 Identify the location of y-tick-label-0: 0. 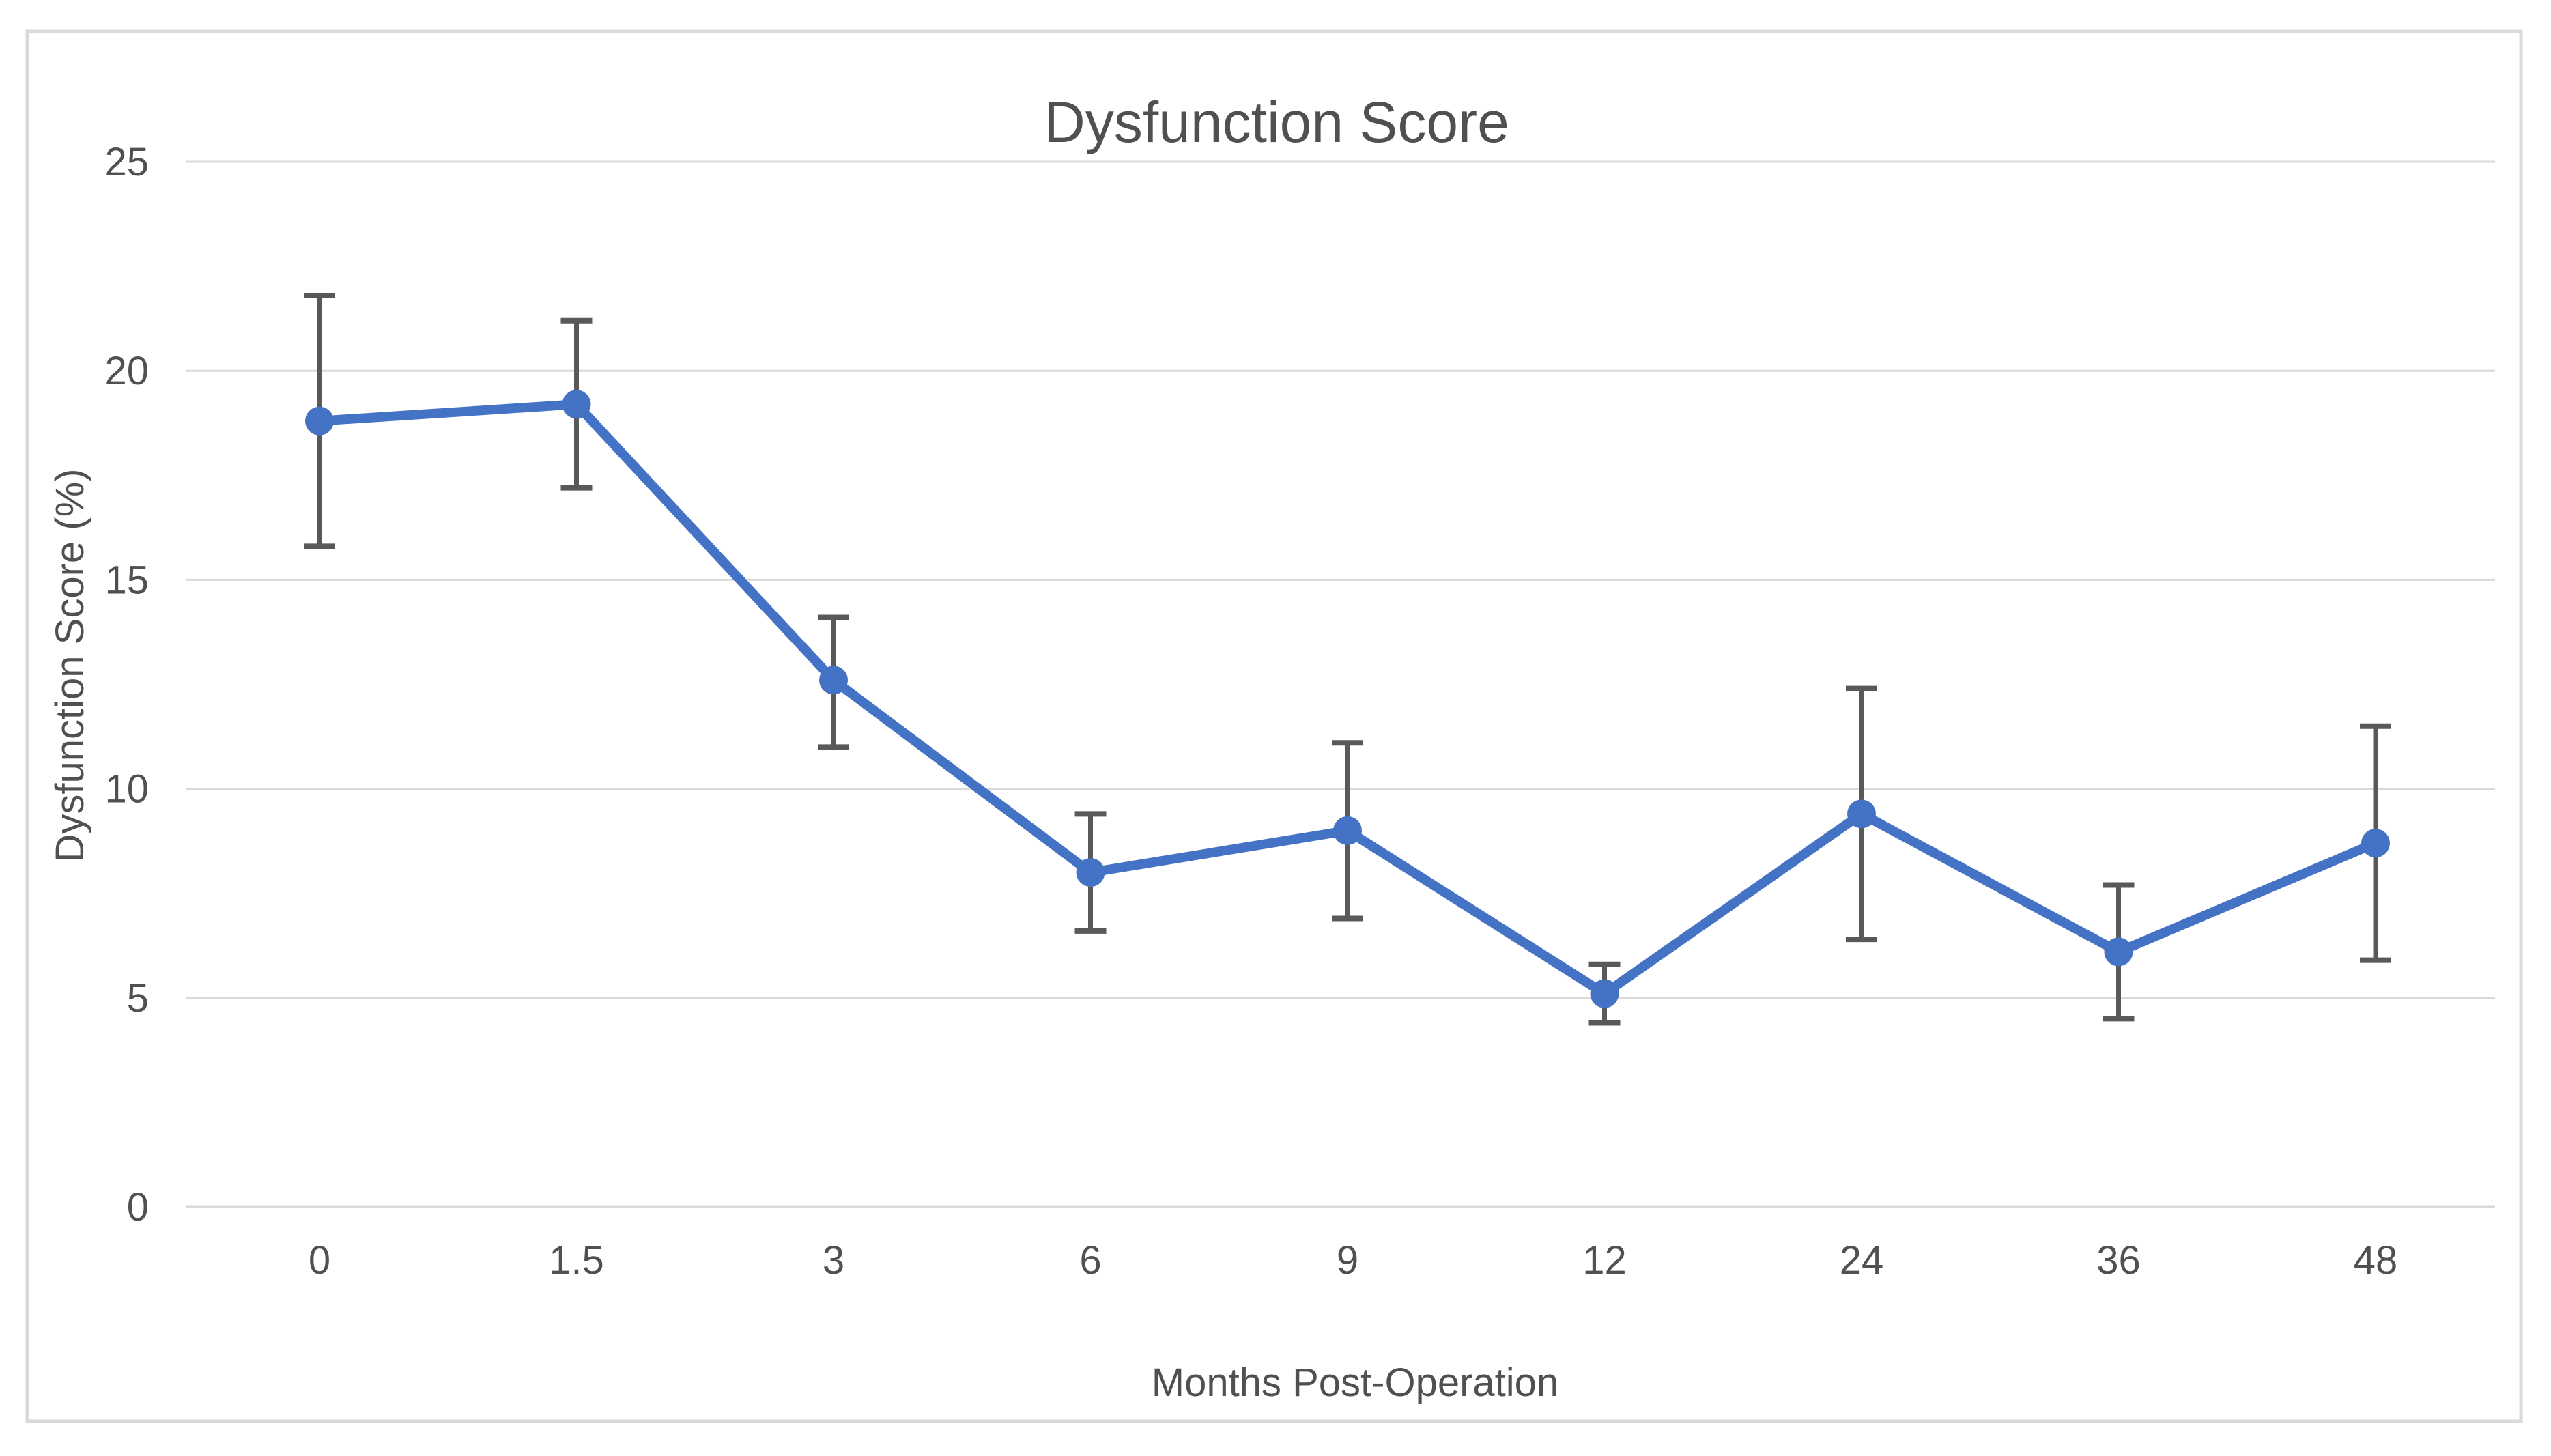
(138, 1207).